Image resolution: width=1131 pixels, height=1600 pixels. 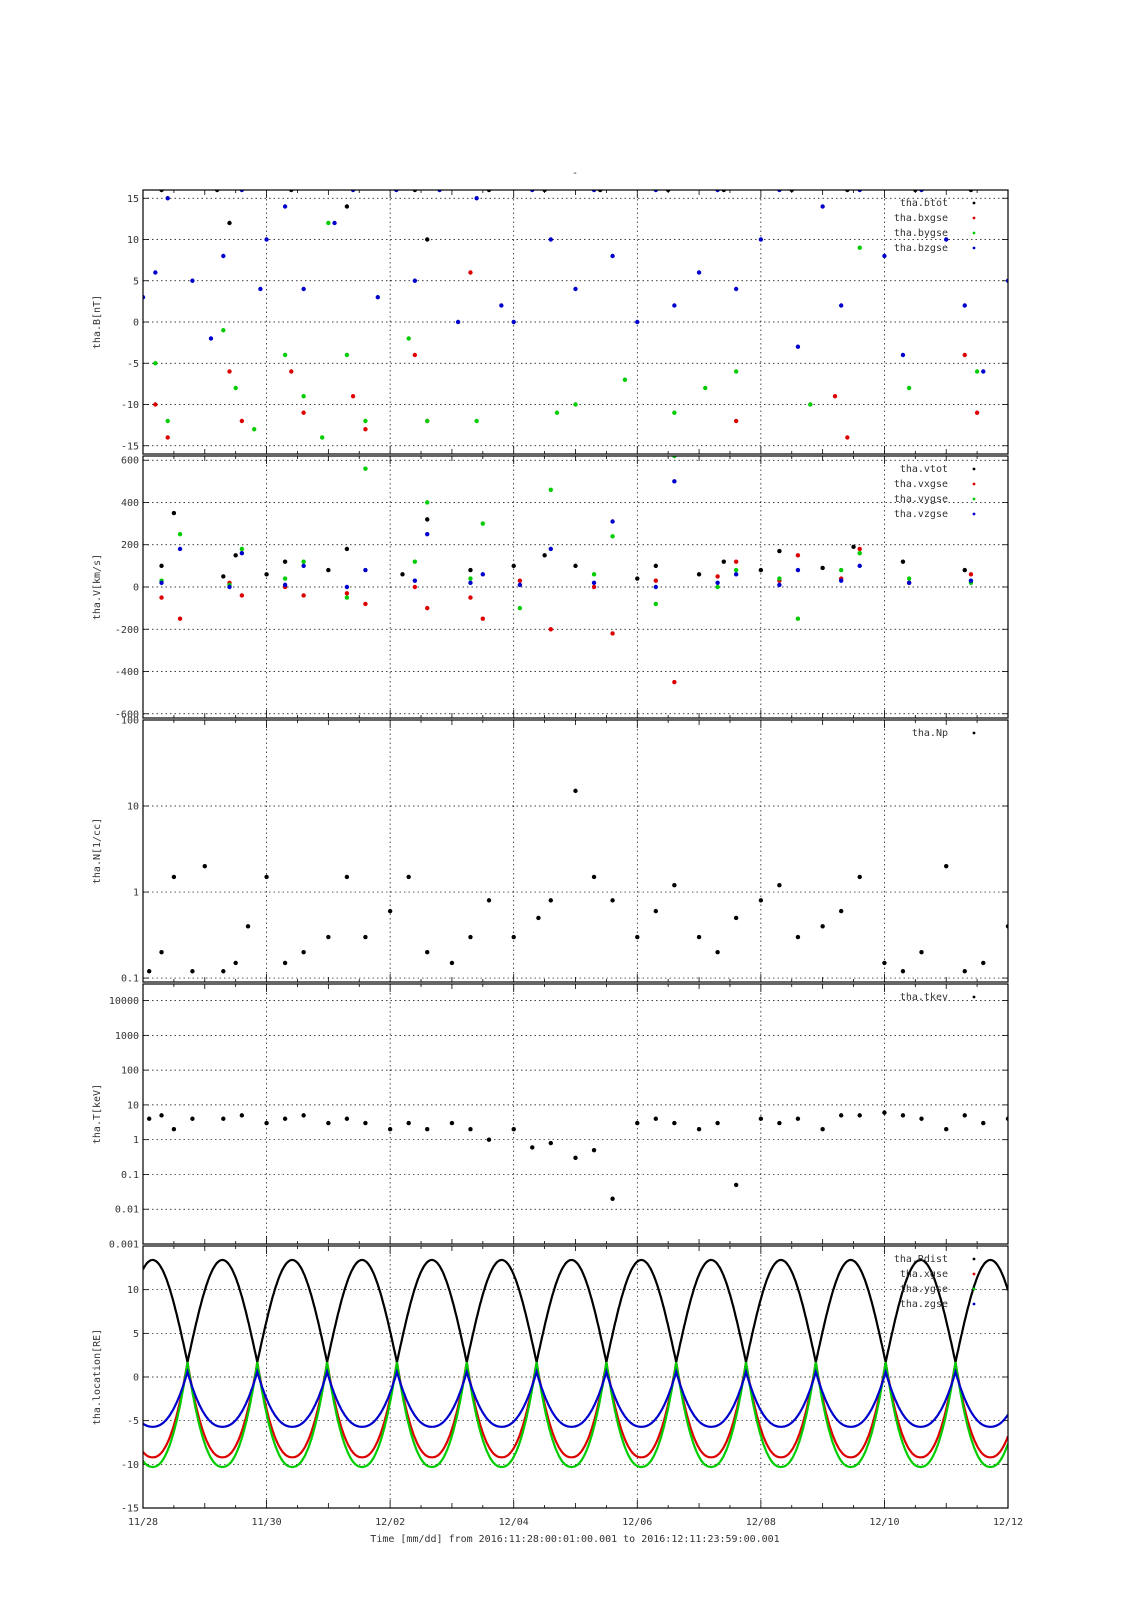 What do you see at coordinates (563, 545) in the screenshot?
I see `series-tha-vtot` at bounding box center [563, 545].